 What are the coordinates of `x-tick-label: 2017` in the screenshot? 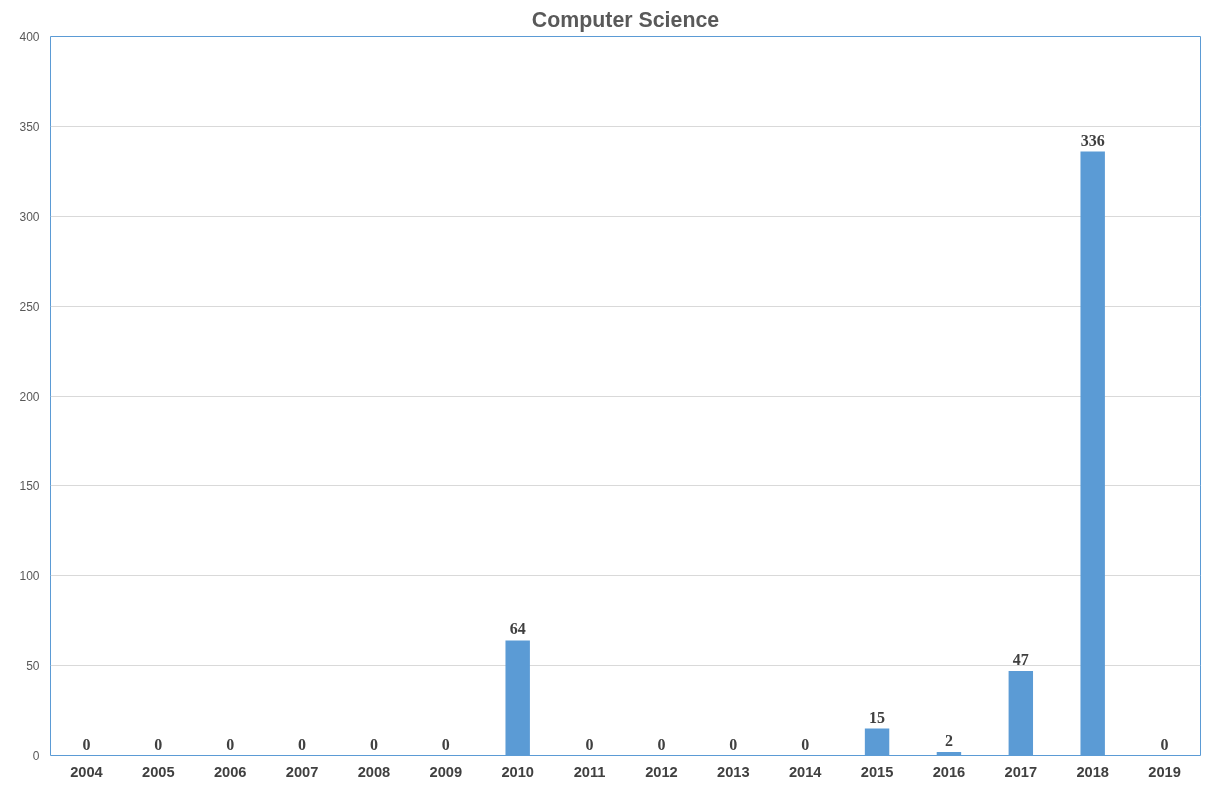 It's located at (1021, 771).